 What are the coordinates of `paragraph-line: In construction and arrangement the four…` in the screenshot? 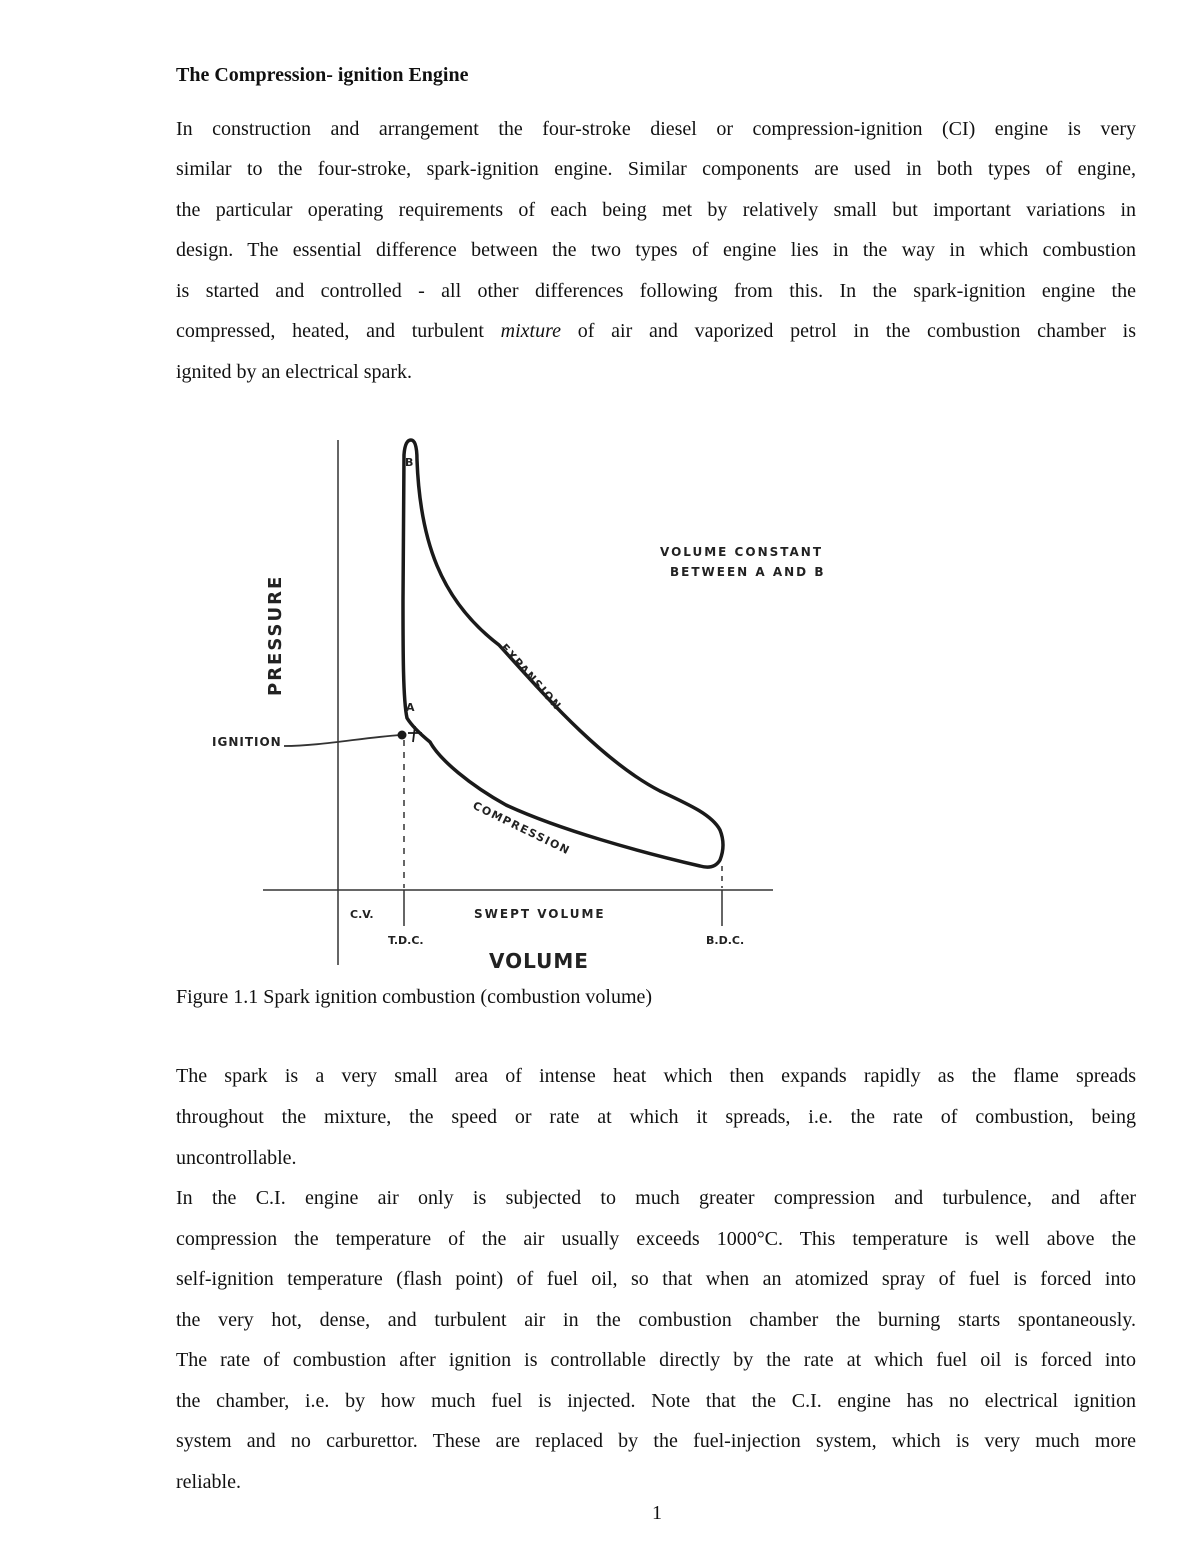 It's located at (656, 129).